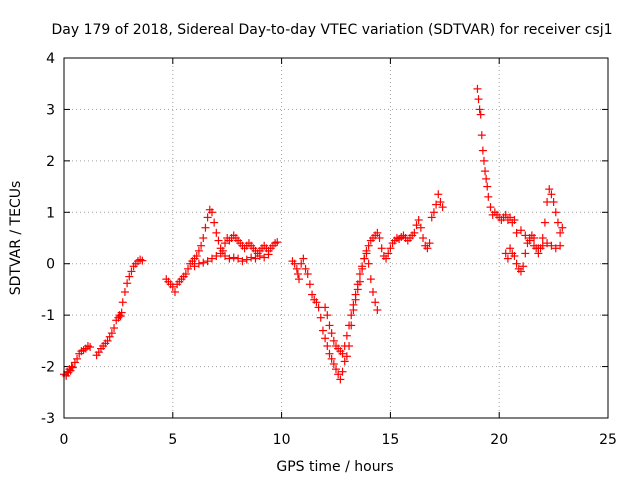  What do you see at coordinates (499, 440) in the screenshot?
I see `x-tick-label: 20` at bounding box center [499, 440].